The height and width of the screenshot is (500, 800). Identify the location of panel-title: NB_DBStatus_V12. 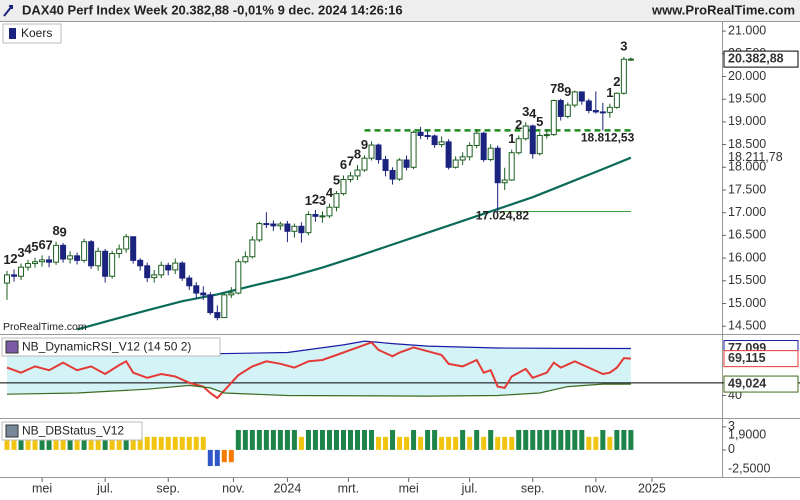
(73, 431).